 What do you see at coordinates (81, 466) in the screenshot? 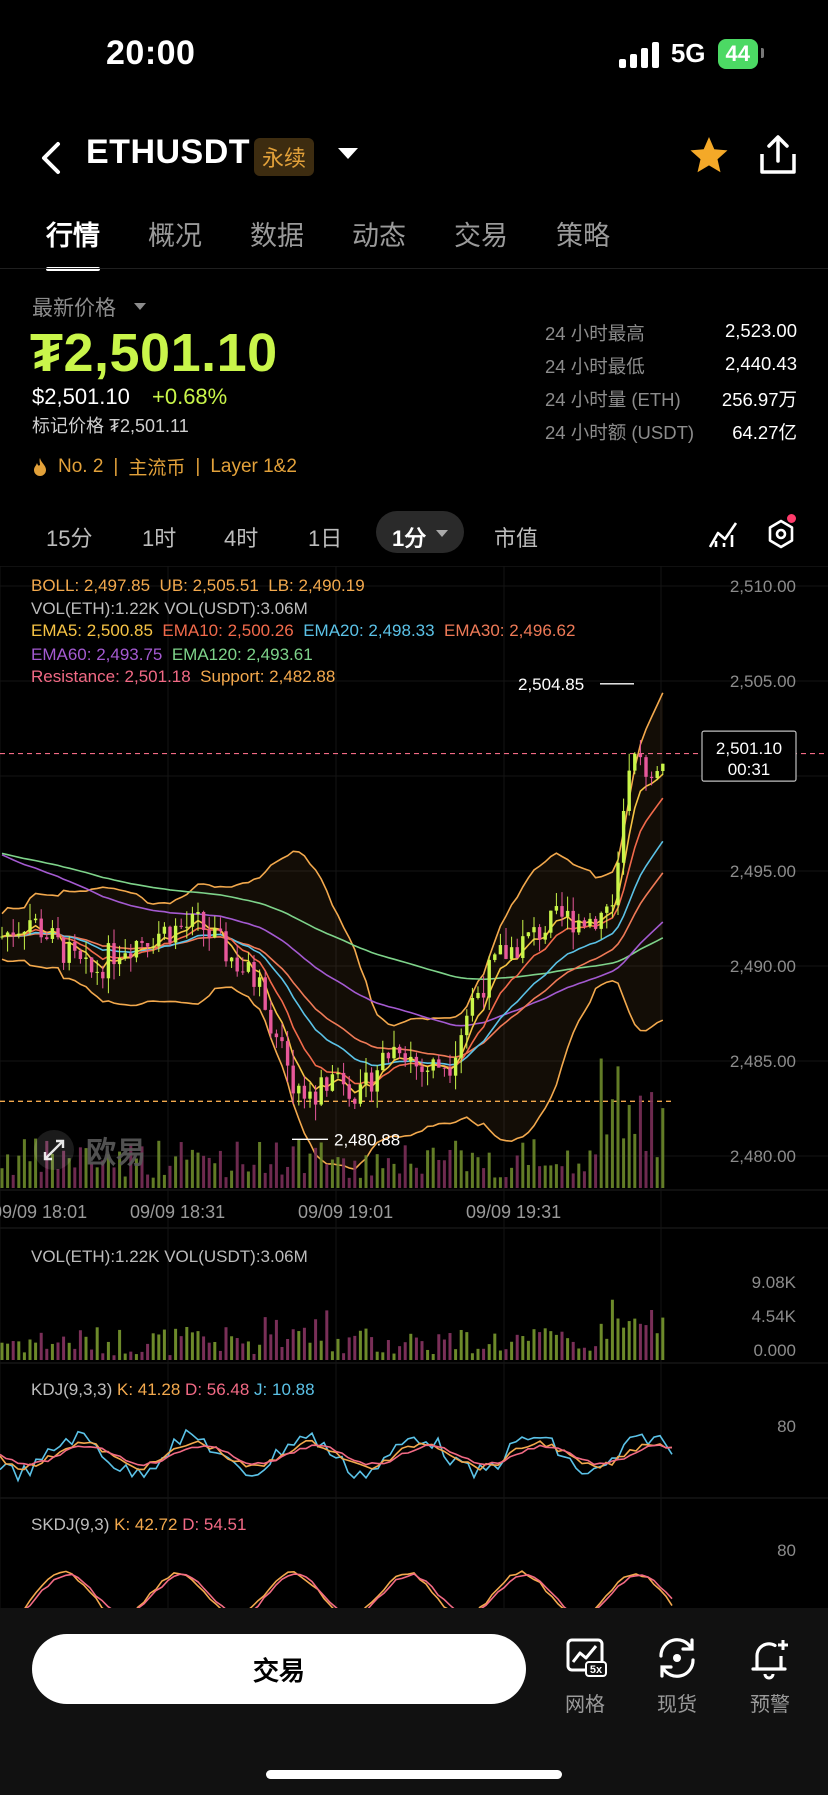
I see `rank-tag: No. 2` at bounding box center [81, 466].